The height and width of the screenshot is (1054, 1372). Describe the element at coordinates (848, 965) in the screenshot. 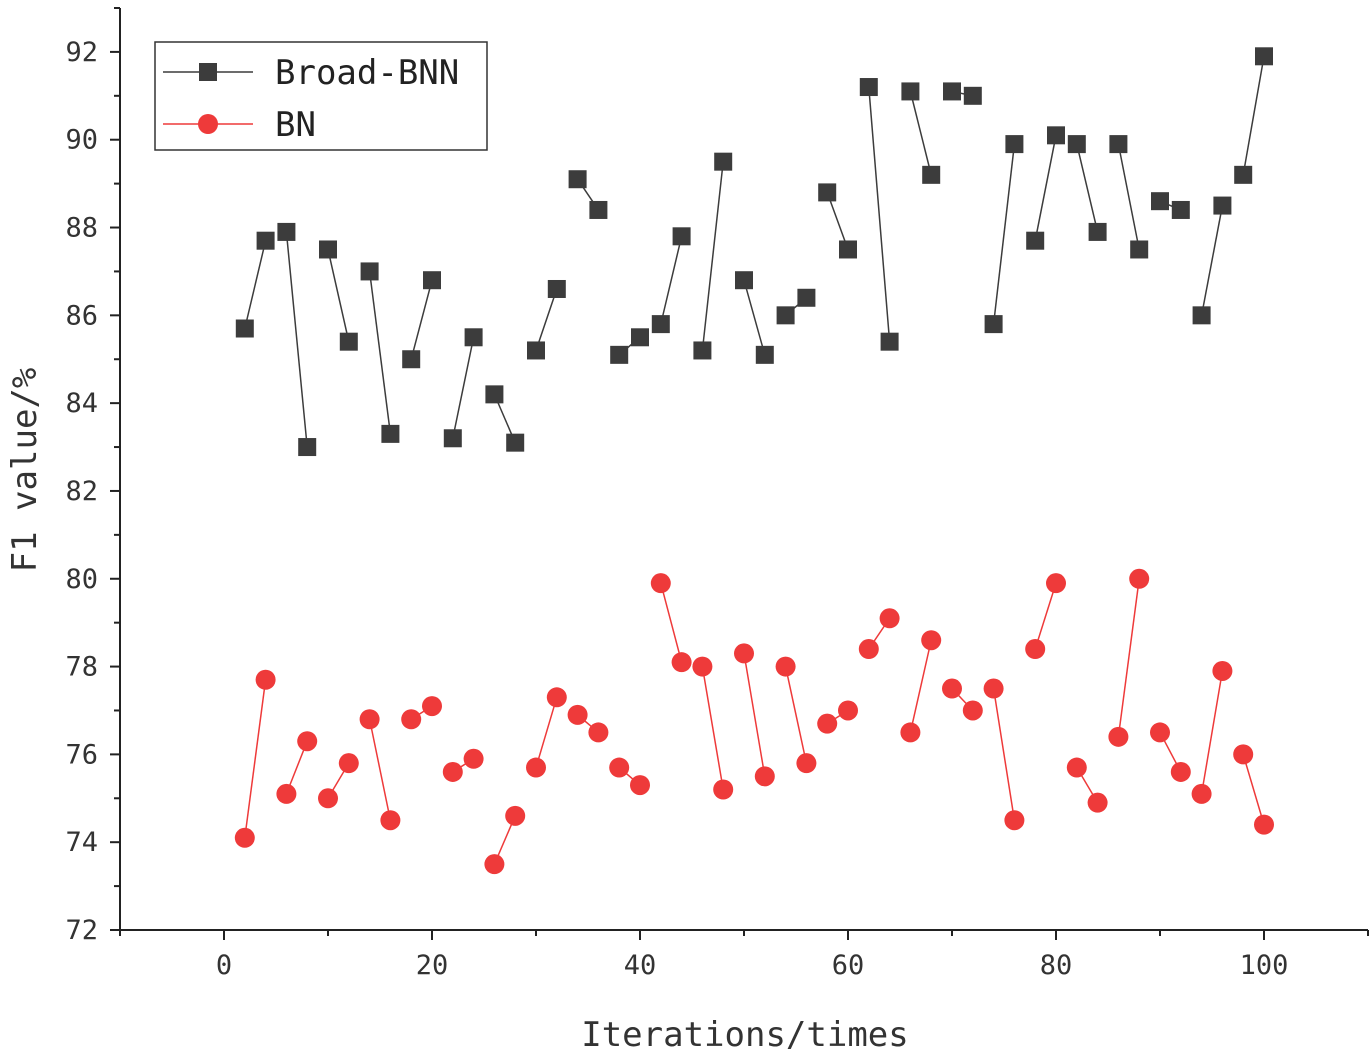

I see `x-tick-label: 60` at that location.